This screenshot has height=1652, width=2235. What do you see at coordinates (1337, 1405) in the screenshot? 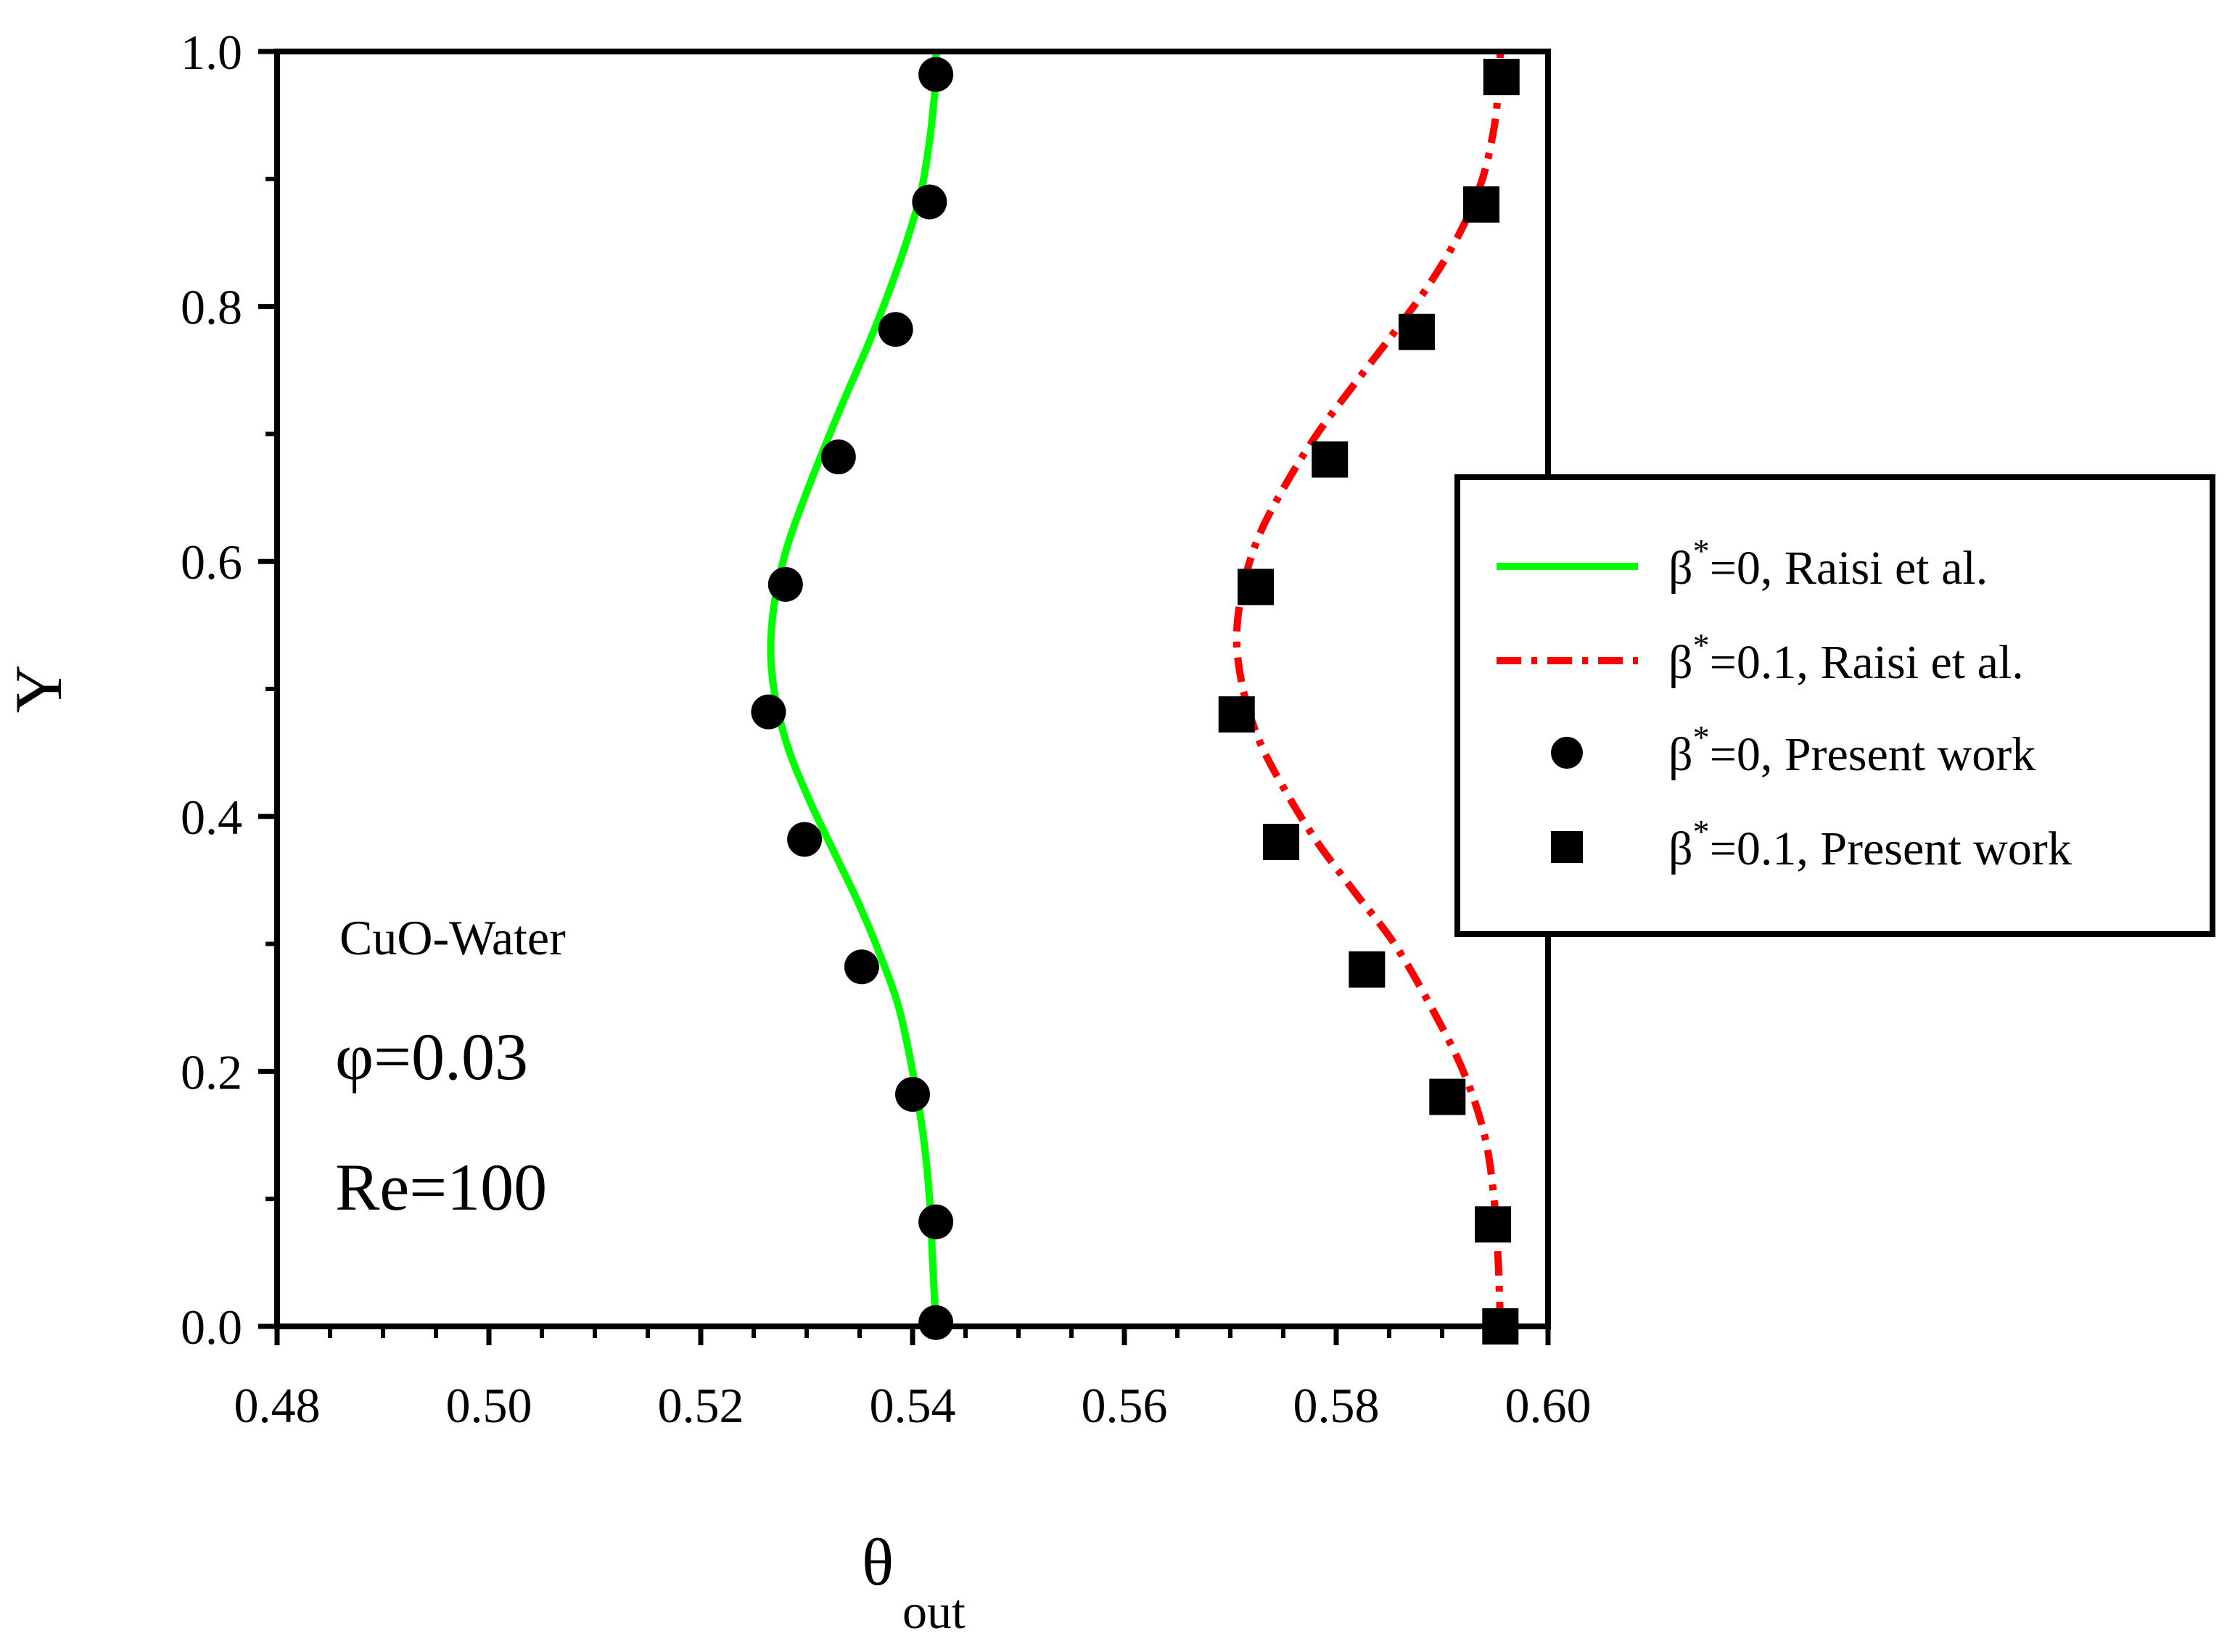
I see `x-tick-label: 0.58` at bounding box center [1337, 1405].